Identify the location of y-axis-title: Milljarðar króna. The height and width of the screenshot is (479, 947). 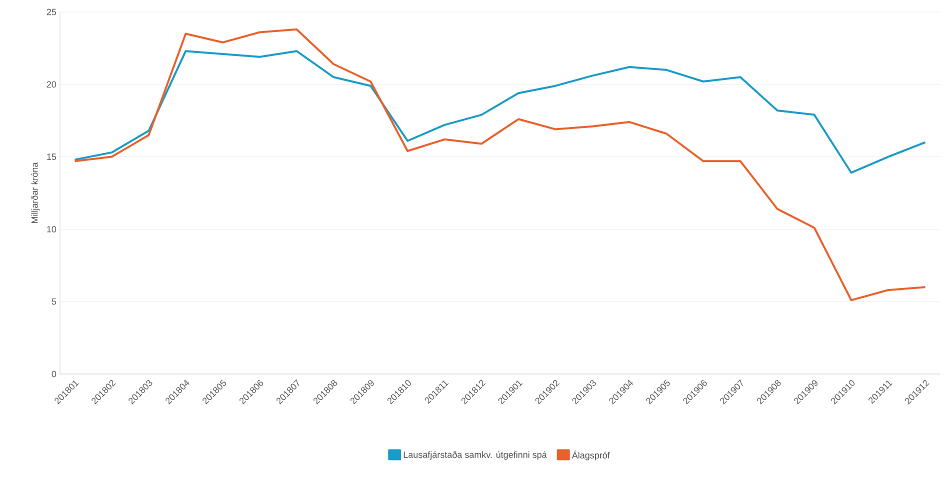
(35, 193).